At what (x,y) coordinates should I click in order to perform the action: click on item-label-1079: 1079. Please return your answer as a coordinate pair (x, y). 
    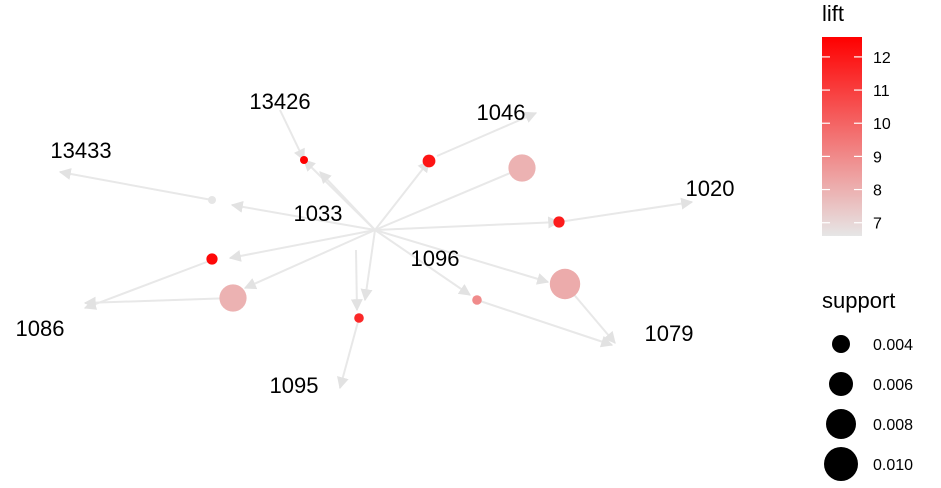
    Looking at the image, I should click on (669, 333).